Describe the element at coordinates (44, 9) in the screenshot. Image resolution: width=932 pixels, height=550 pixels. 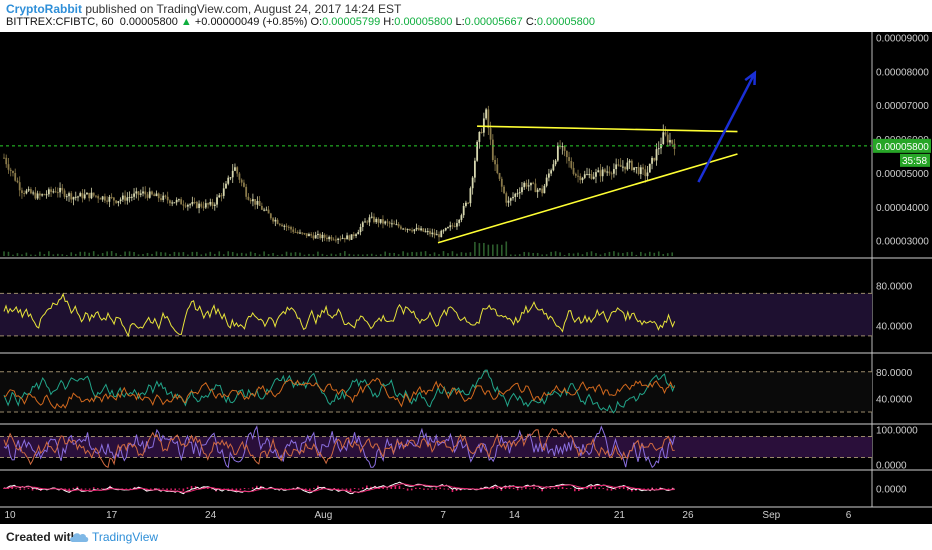
I see `author-link: CryptoRabbit` at that location.